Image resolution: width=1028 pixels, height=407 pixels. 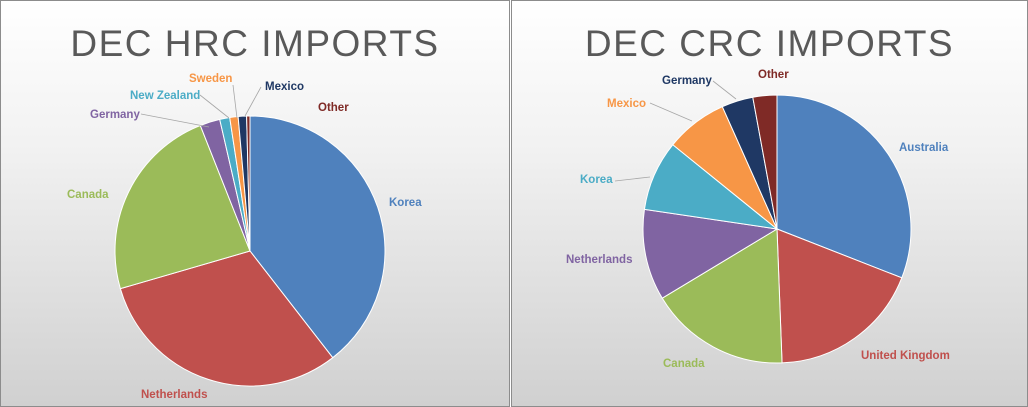 I want to click on slice-label-australia: Australia, so click(x=924, y=148).